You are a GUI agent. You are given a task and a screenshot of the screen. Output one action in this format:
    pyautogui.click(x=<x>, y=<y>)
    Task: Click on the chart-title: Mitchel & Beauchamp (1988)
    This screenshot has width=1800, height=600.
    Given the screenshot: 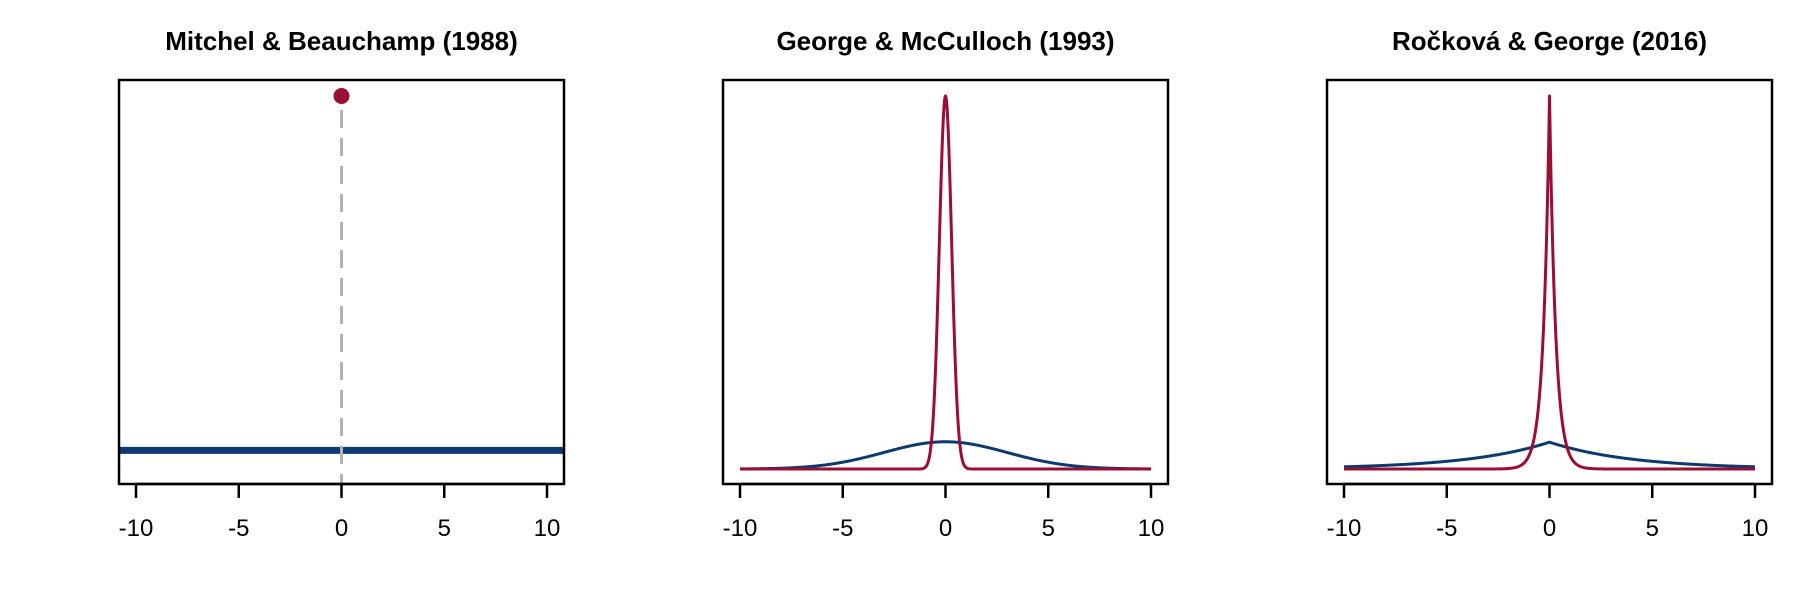 What is the action you would take?
    pyautogui.click(x=341, y=41)
    